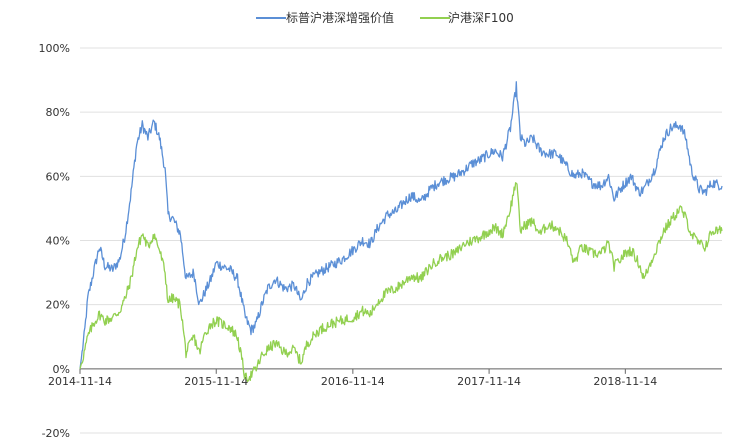 The width and height of the screenshot is (746, 447). What do you see at coordinates (58, 241) in the screenshot?
I see `y-tick-label: 40%` at bounding box center [58, 241].